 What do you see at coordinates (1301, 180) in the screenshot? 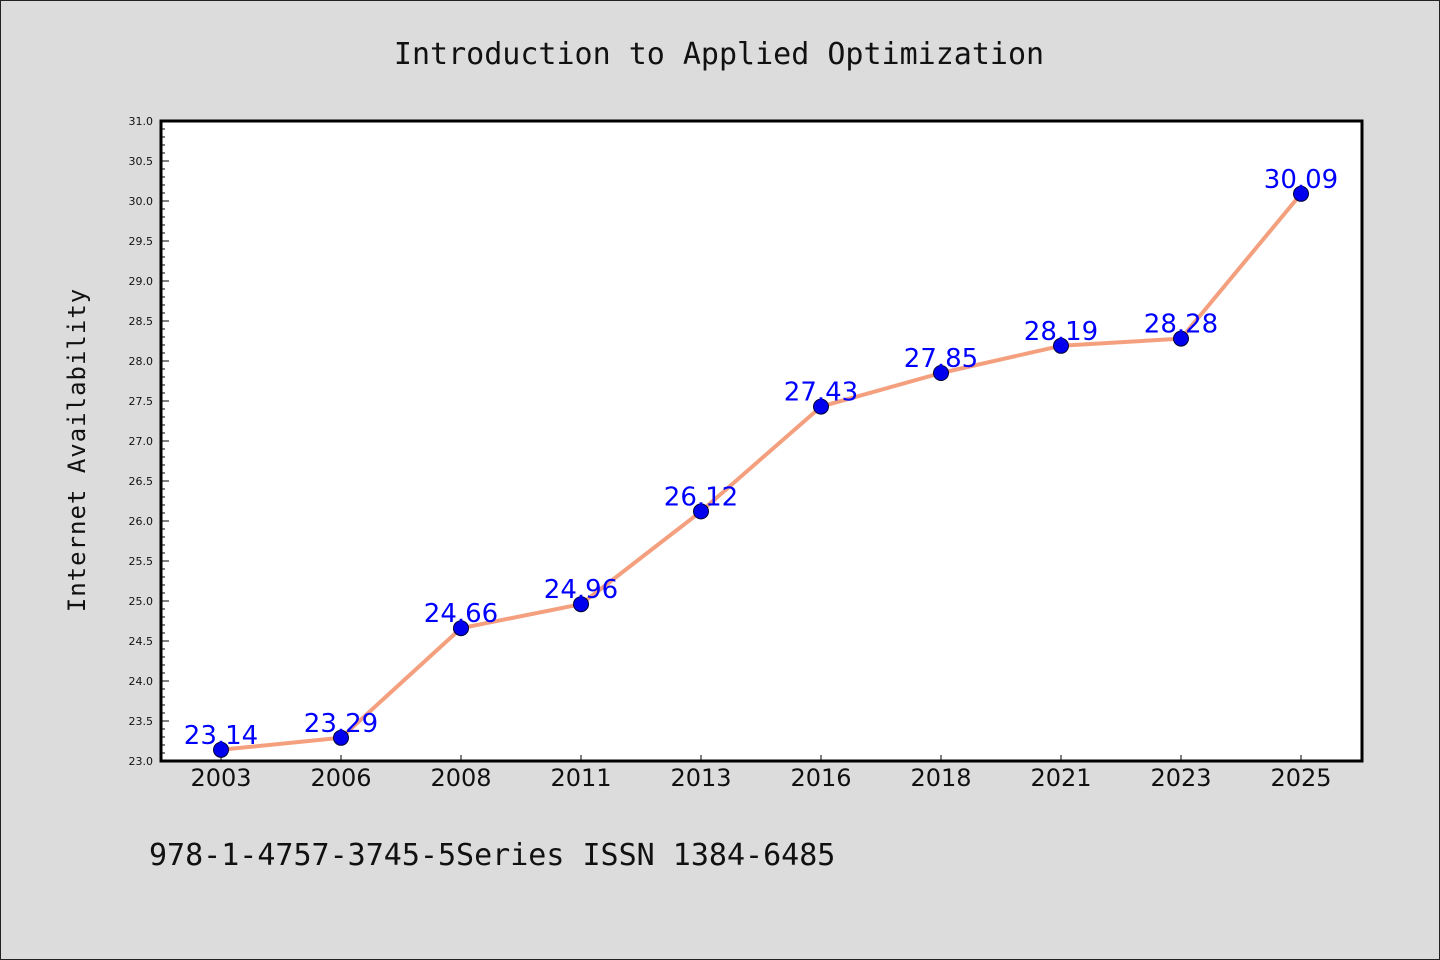
I see `data-label: 30.09` at bounding box center [1301, 180].